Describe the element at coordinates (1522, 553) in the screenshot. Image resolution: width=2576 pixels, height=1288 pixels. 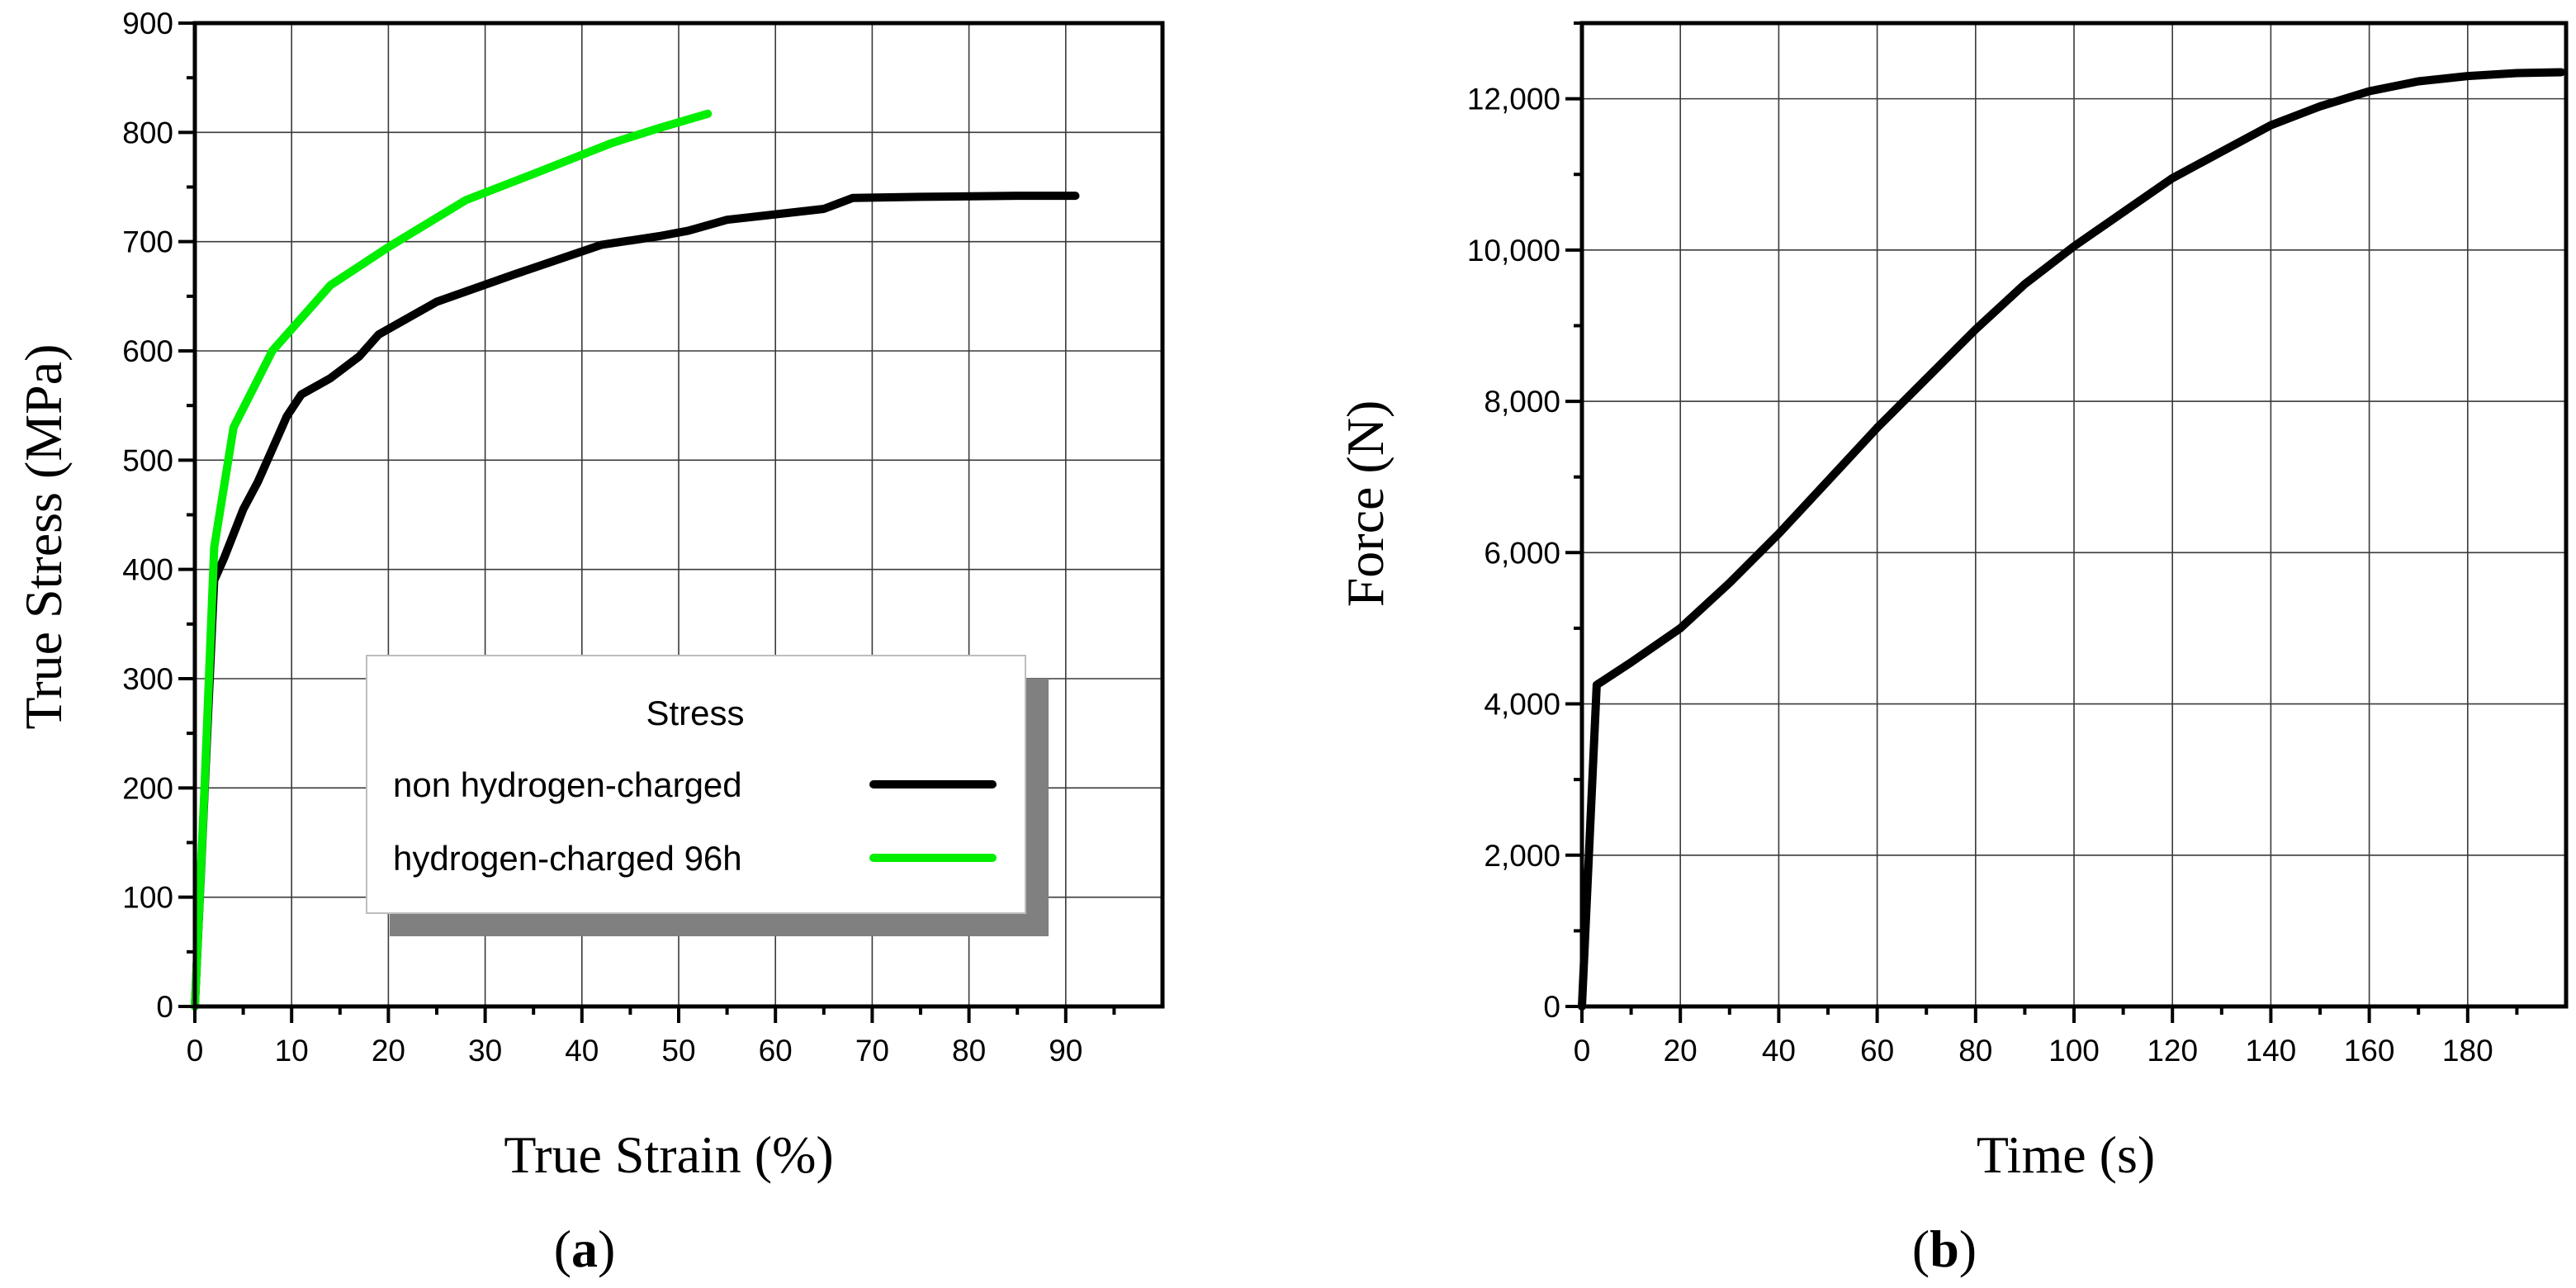
I see `b-y-tick-label: 6,000` at that location.